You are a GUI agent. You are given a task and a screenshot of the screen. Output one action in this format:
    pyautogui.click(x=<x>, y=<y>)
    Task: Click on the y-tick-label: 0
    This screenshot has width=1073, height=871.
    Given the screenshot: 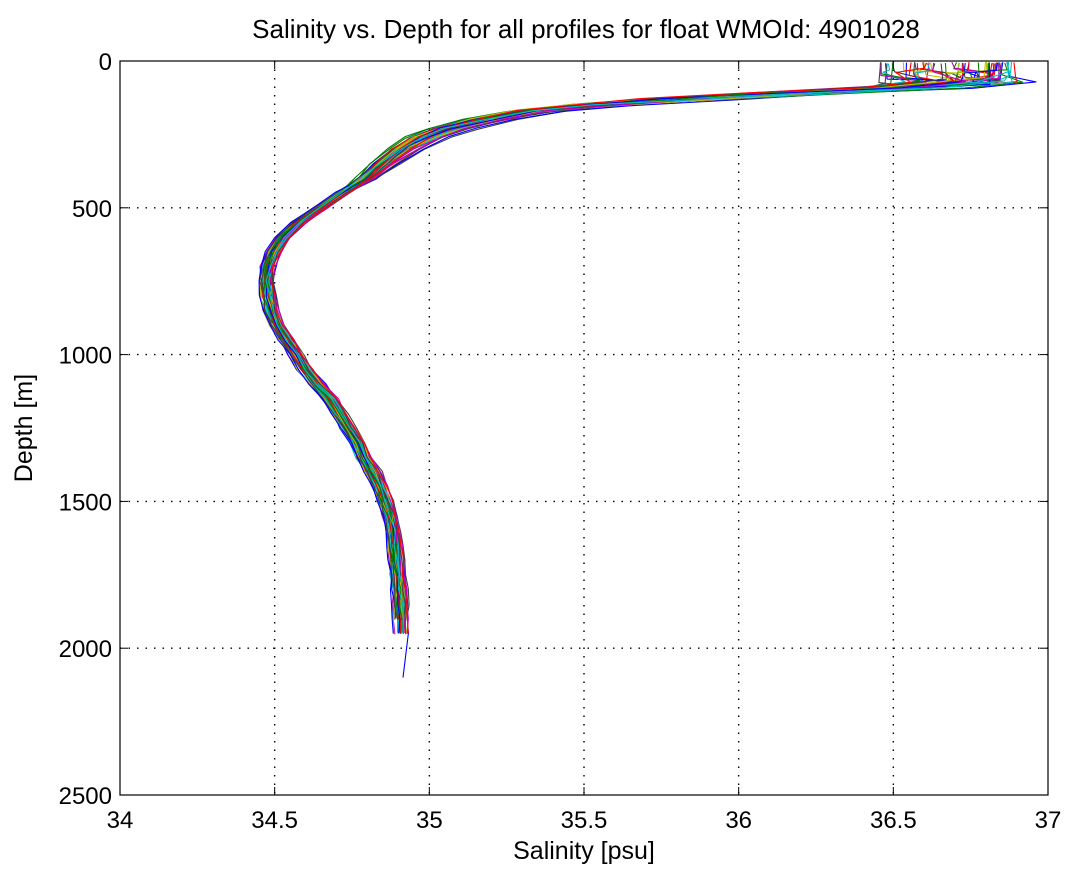 What is the action you would take?
    pyautogui.click(x=105, y=62)
    